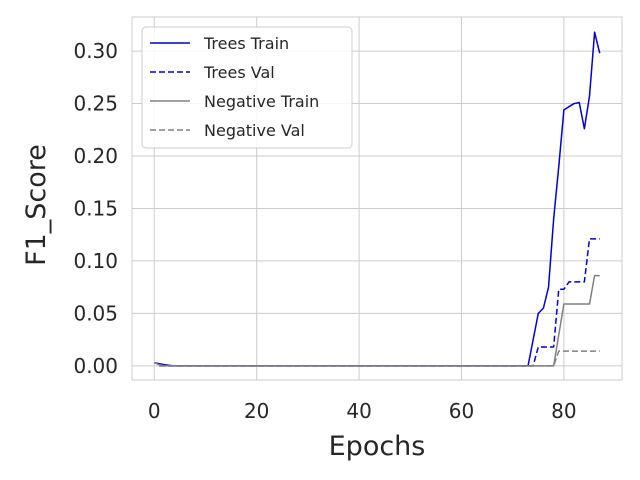  Describe the element at coordinates (376, 320) in the screenshot. I see `series-line-negative-train` at that location.